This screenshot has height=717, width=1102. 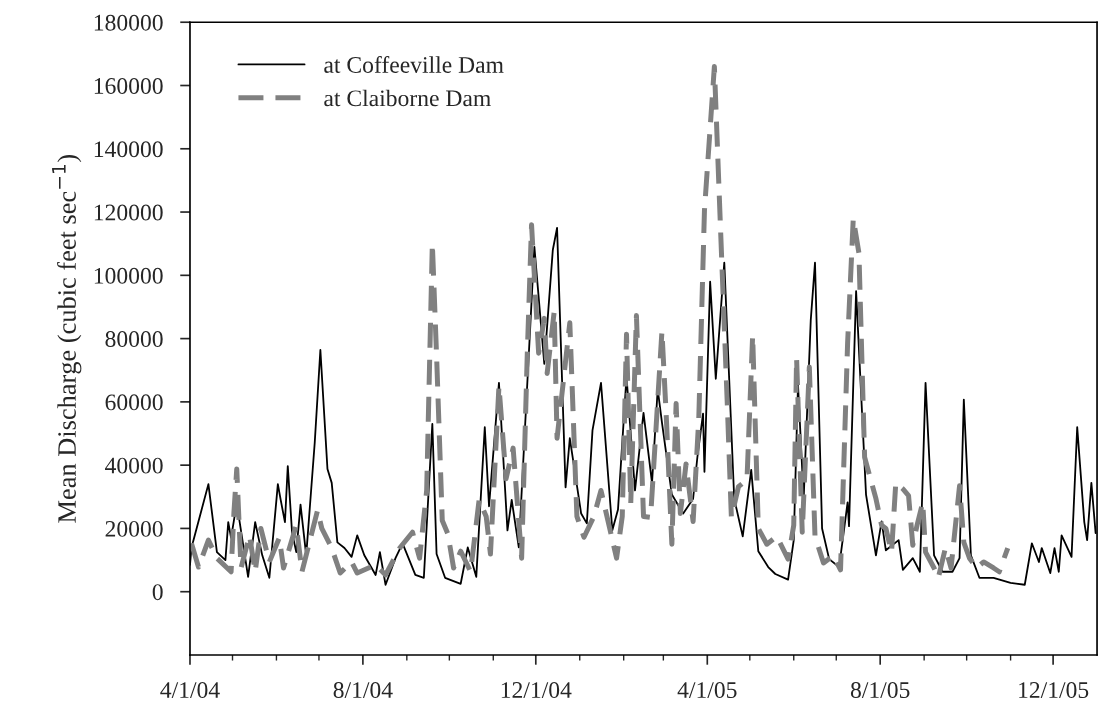 What do you see at coordinates (128, 275) in the screenshot?
I see `y-tick-label: 100000` at bounding box center [128, 275].